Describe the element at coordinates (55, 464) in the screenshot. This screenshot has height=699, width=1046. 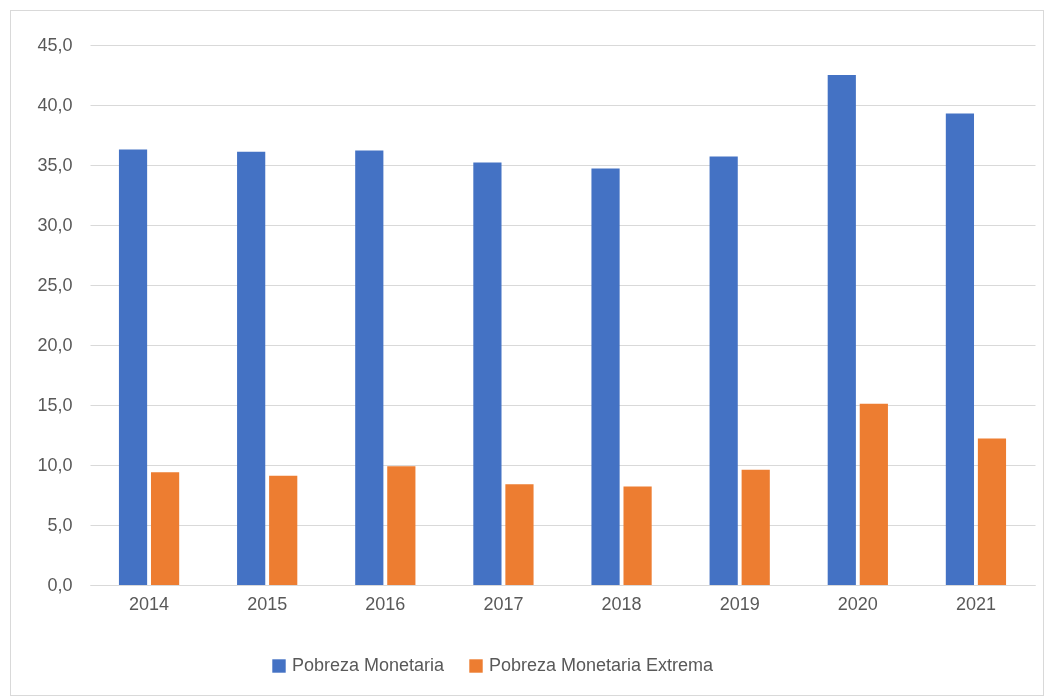
I see `y-tick-label: 10,0` at that location.